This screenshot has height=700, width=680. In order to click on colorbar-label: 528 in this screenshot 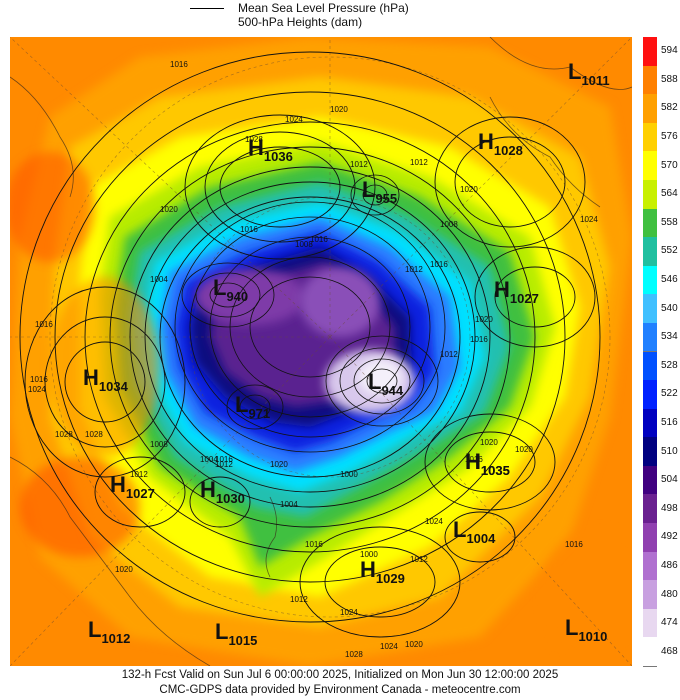, I will do `click(669, 365)`.